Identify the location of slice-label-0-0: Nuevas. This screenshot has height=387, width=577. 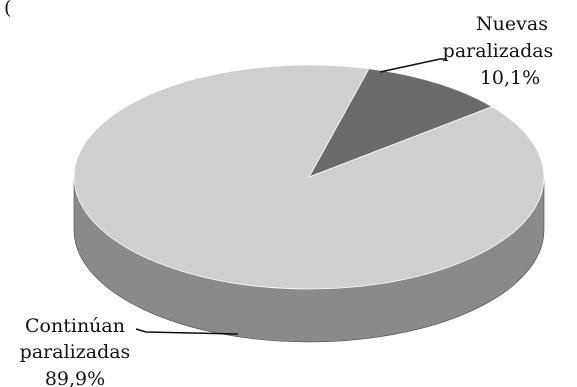
(512, 24).